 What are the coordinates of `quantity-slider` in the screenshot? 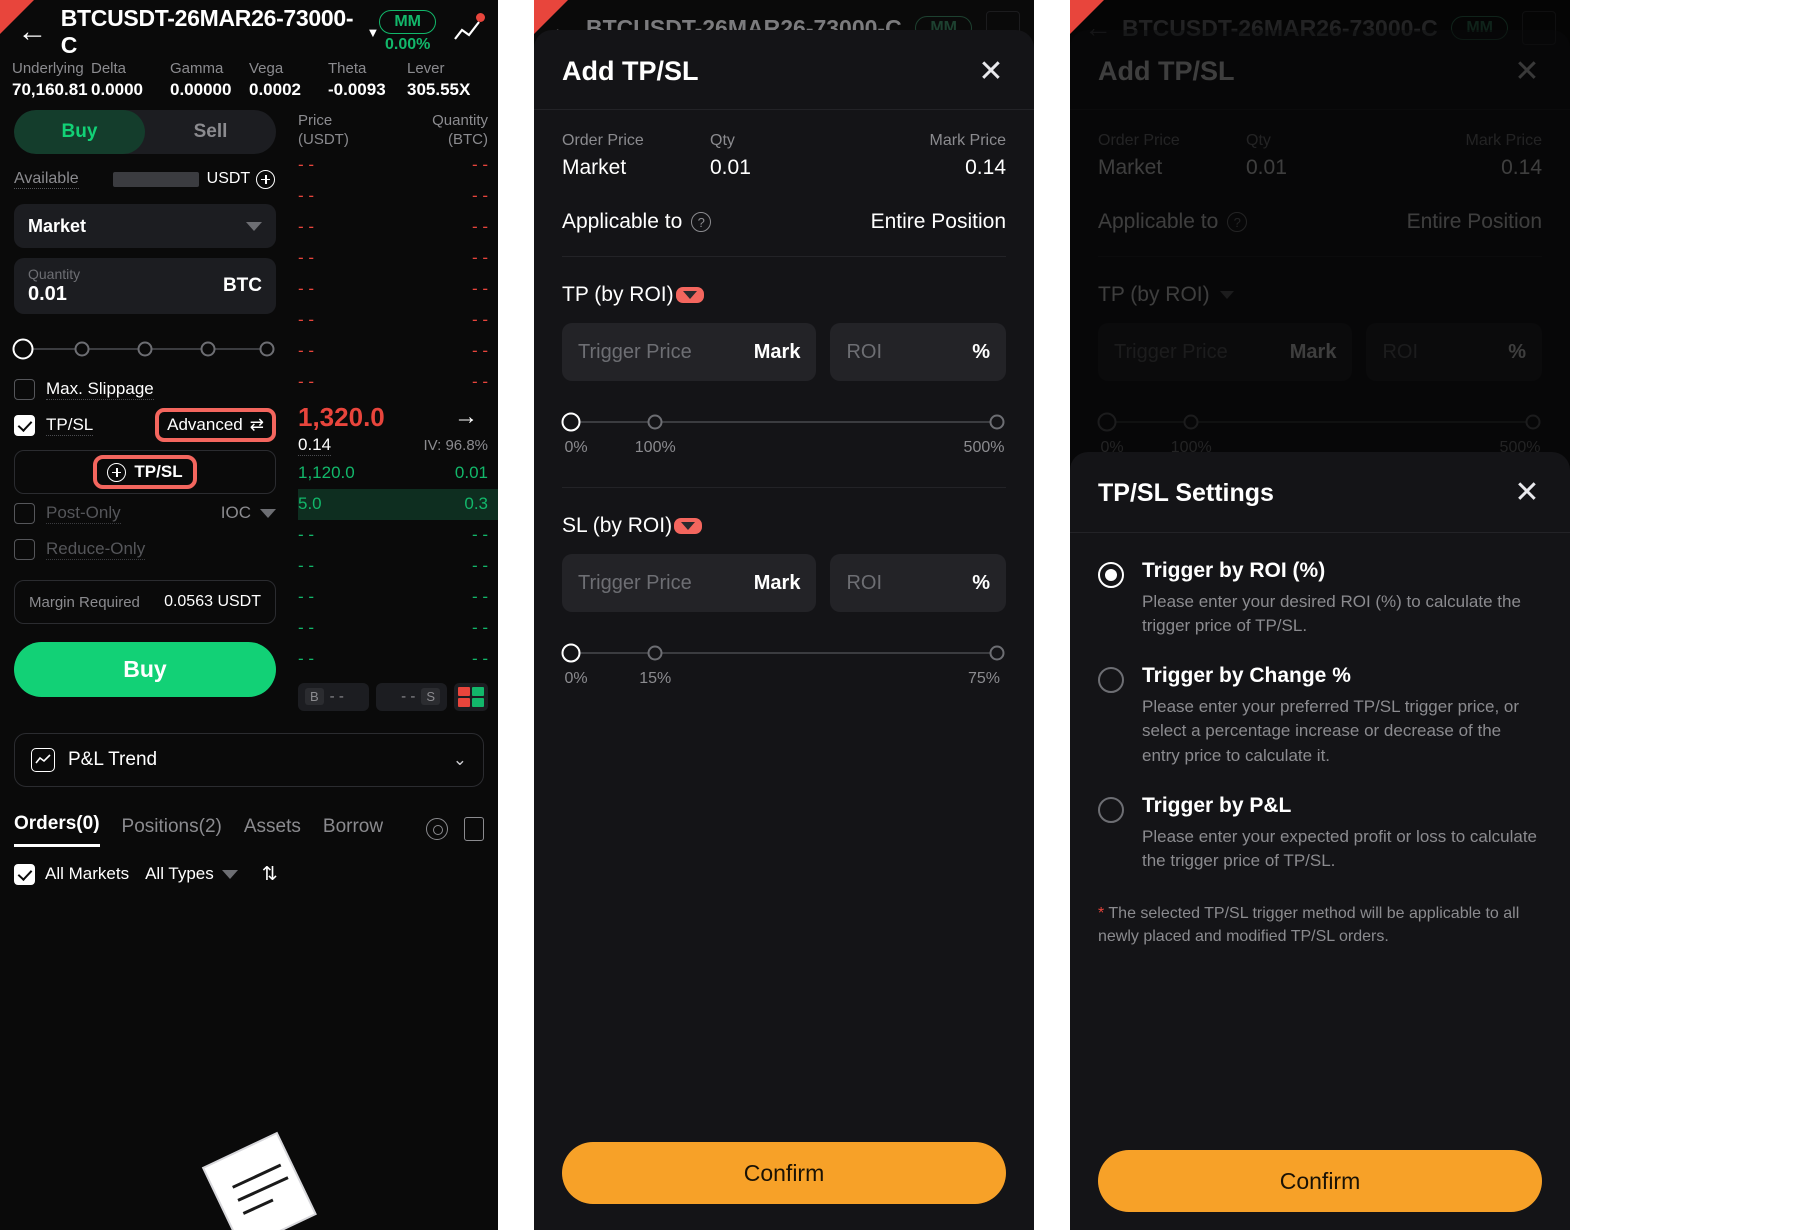 It's located at (144, 349).